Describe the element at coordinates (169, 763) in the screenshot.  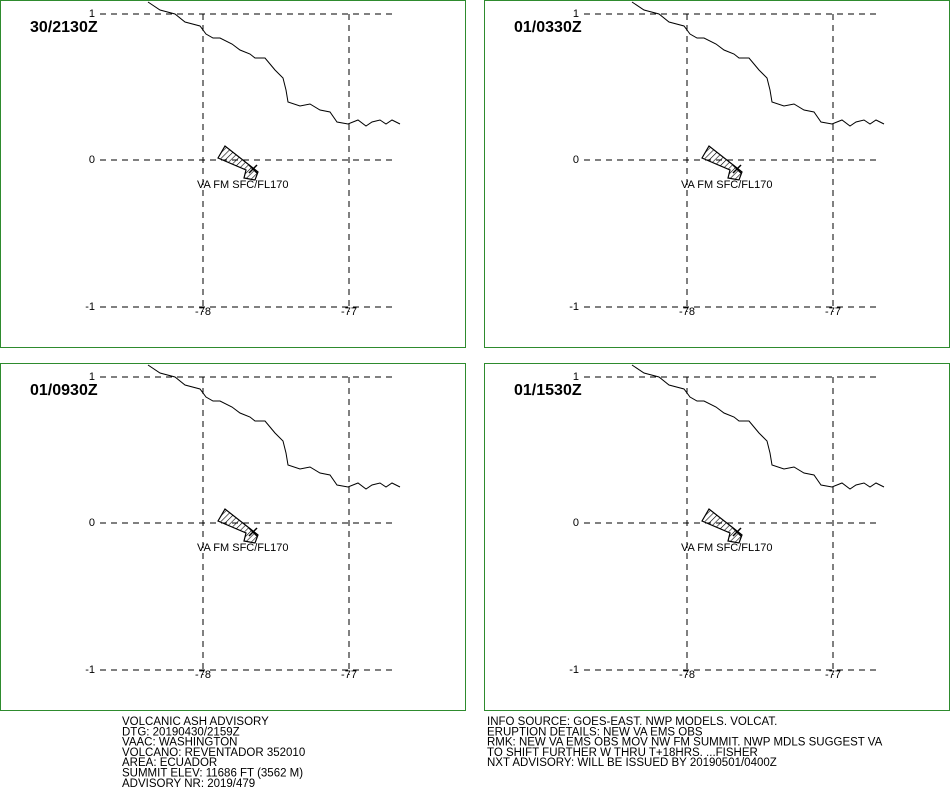
I see `advisory-line: AREA: ECUADOR` at that location.